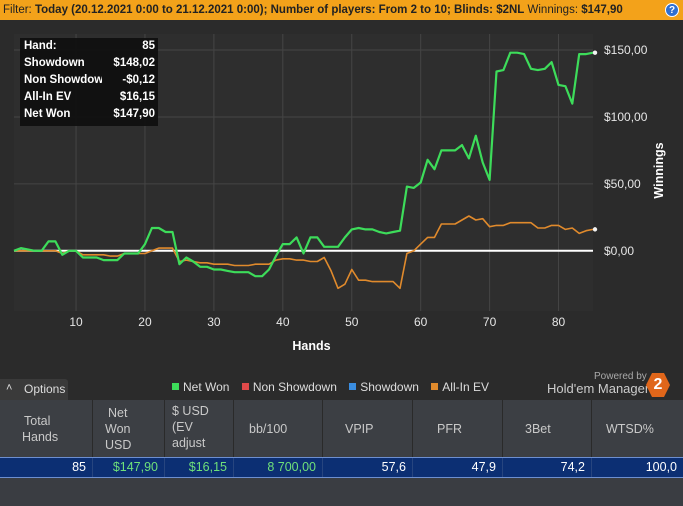 Image resolution: width=683 pixels, height=506 pixels. Describe the element at coordinates (278, 467) in the screenshot. I see `cell-bb100: 8 700,00` at that location.